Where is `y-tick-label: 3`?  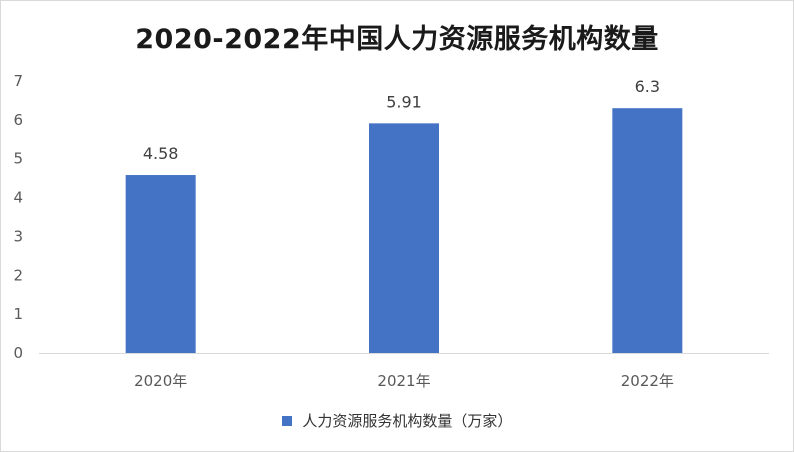
y-tick-label: 3 is located at coordinates (18, 236).